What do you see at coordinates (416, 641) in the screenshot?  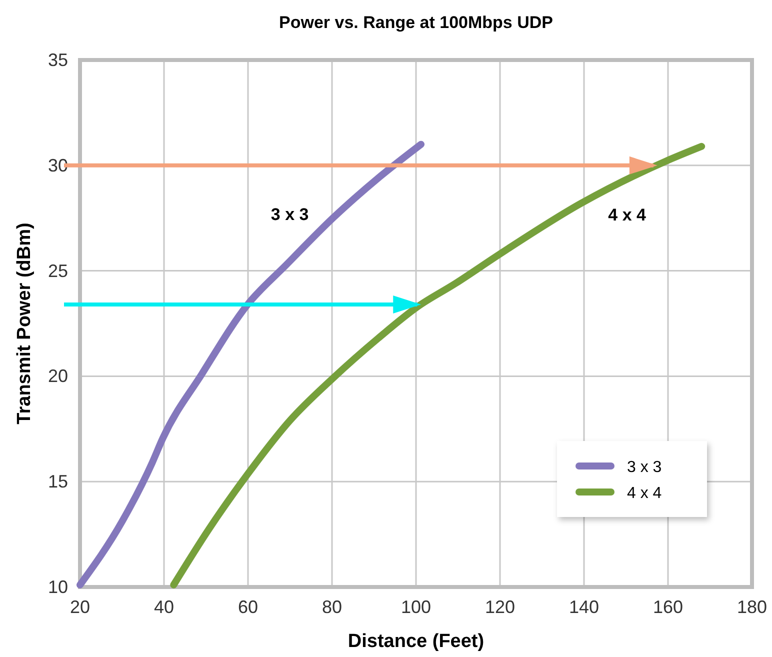 I see `x-axis-title: Distance (Feet)` at bounding box center [416, 641].